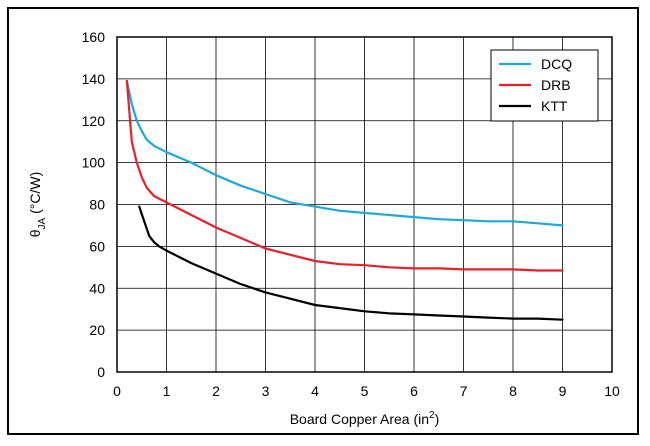  I want to click on legend: DCQ DRB KTT, so click(544, 85).